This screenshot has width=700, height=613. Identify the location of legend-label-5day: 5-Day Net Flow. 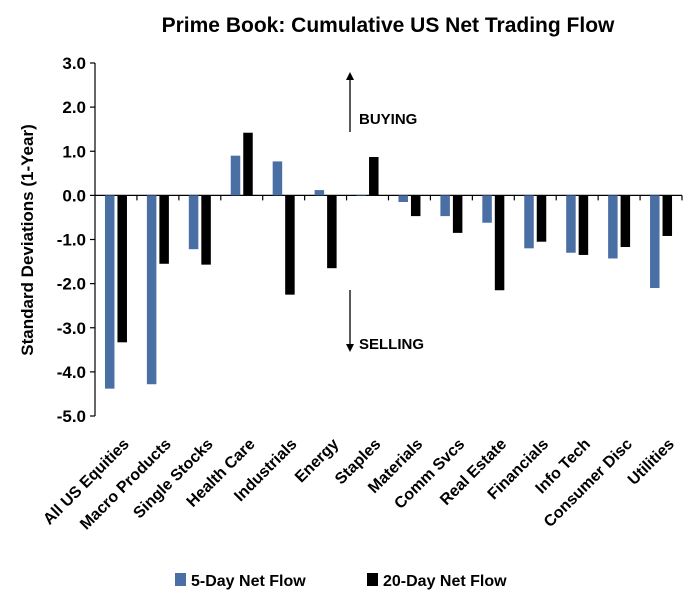
(248, 581).